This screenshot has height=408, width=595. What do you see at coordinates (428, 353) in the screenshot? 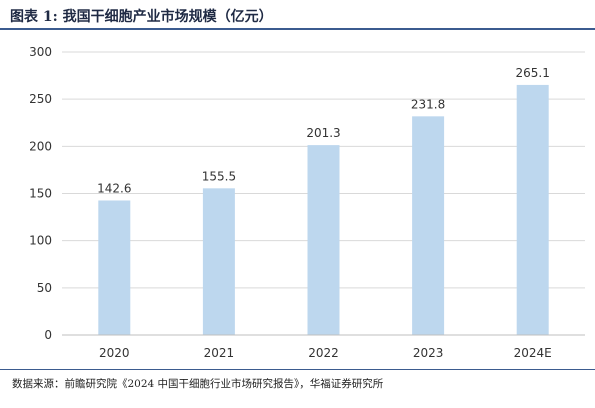
I see `x-tick-label: 2023` at bounding box center [428, 353].